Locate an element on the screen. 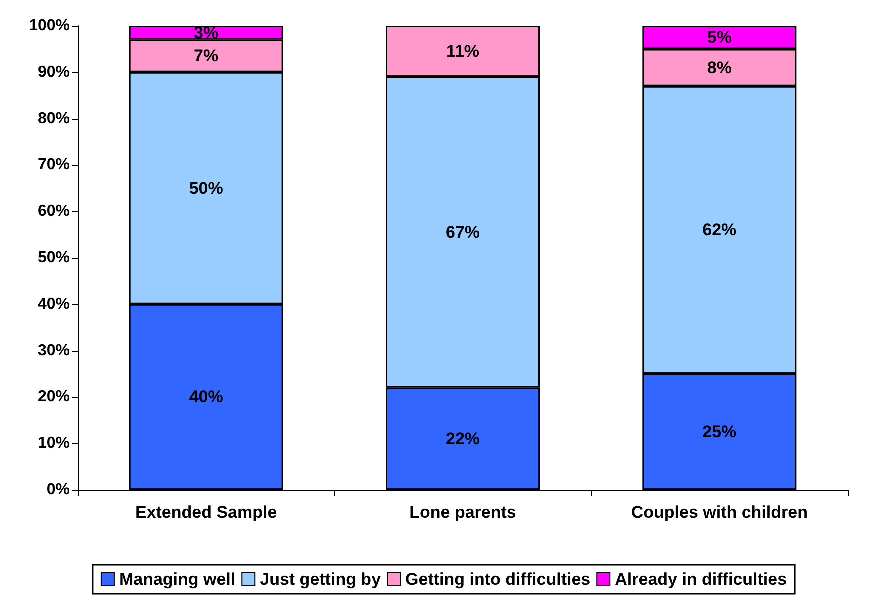  y-tick-label: 70% is located at coordinates (54, 165).